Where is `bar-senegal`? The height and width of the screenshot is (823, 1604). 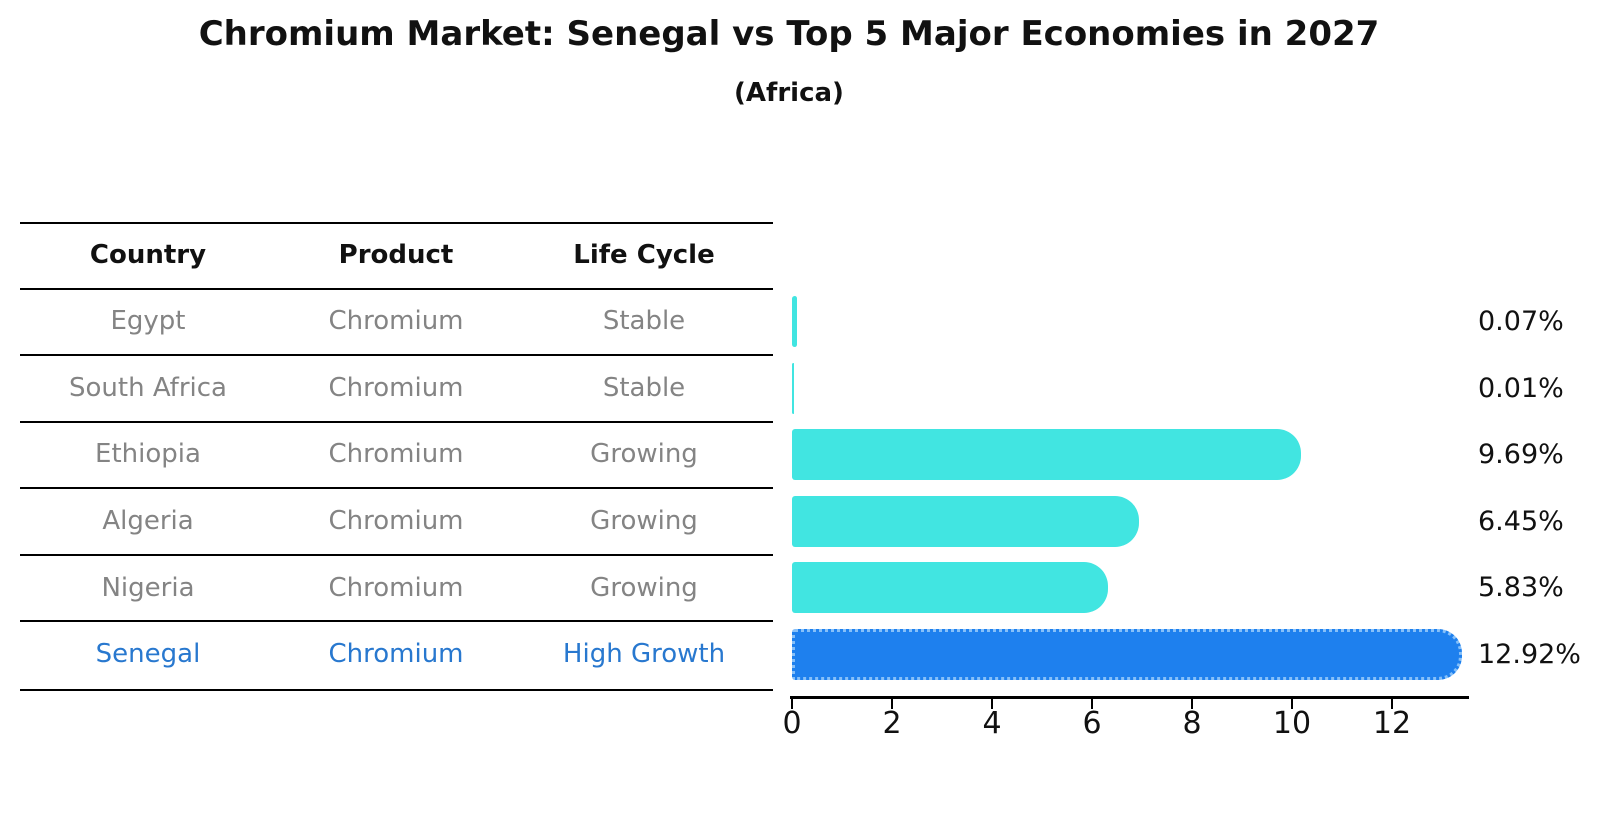 bar-senegal is located at coordinates (1127, 654).